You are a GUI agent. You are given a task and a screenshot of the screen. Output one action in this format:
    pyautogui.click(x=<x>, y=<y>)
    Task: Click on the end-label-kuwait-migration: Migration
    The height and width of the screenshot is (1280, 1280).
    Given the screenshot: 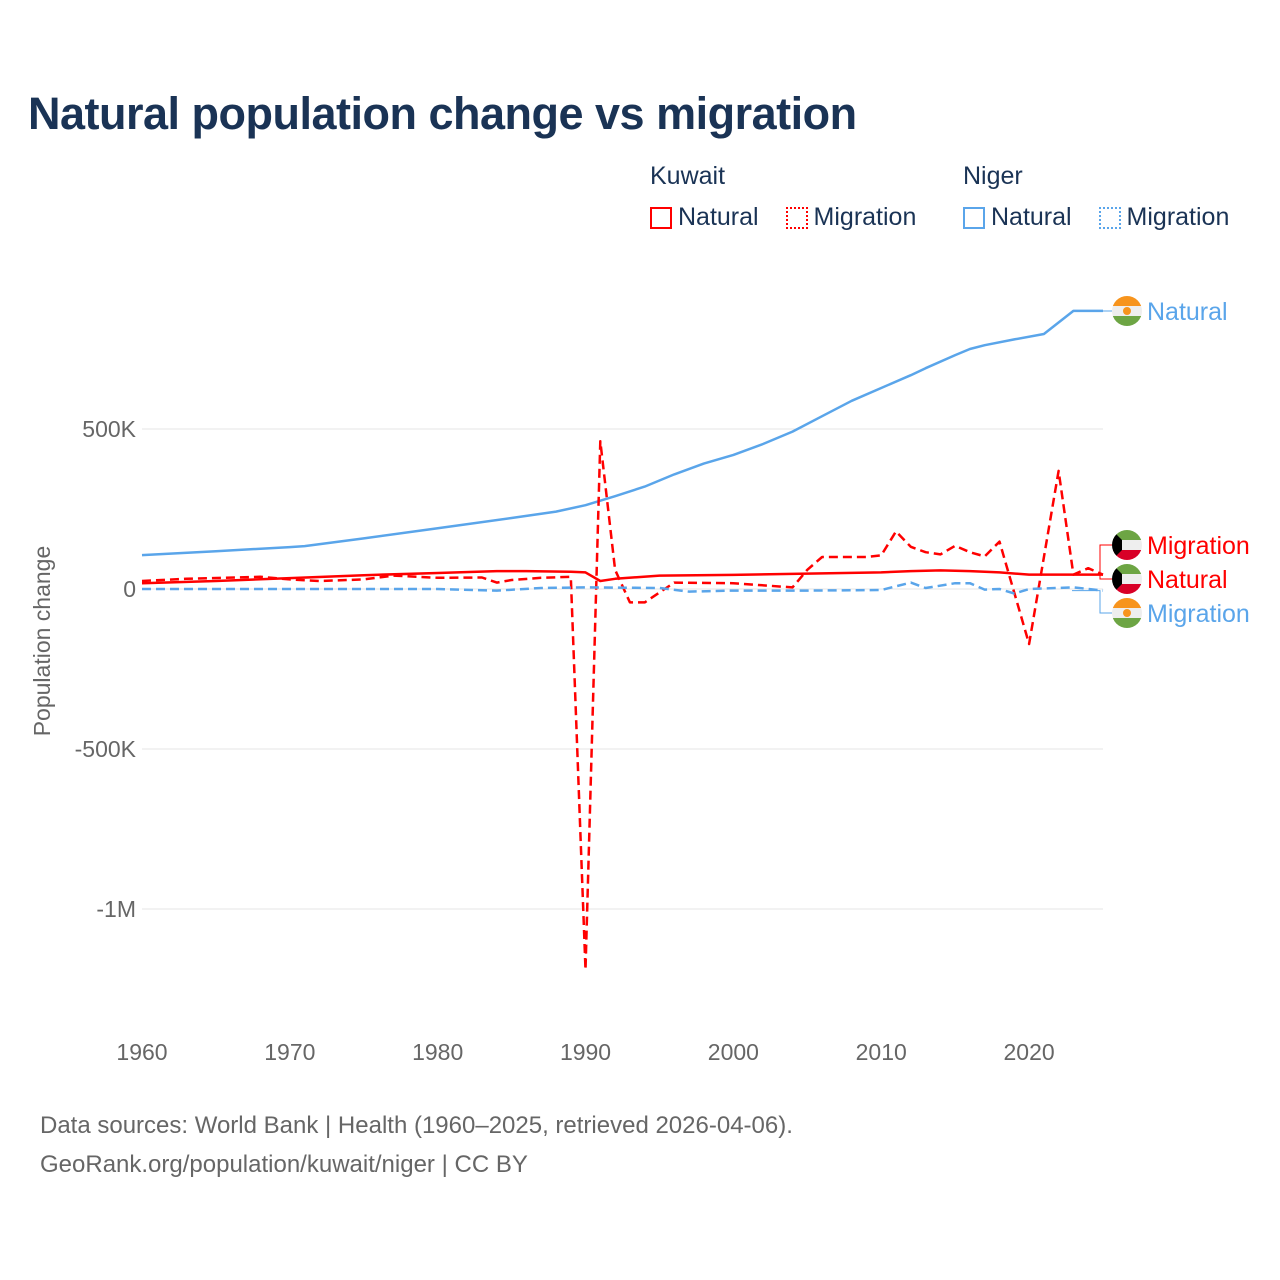 What is the action you would take?
    pyautogui.click(x=1198, y=546)
    